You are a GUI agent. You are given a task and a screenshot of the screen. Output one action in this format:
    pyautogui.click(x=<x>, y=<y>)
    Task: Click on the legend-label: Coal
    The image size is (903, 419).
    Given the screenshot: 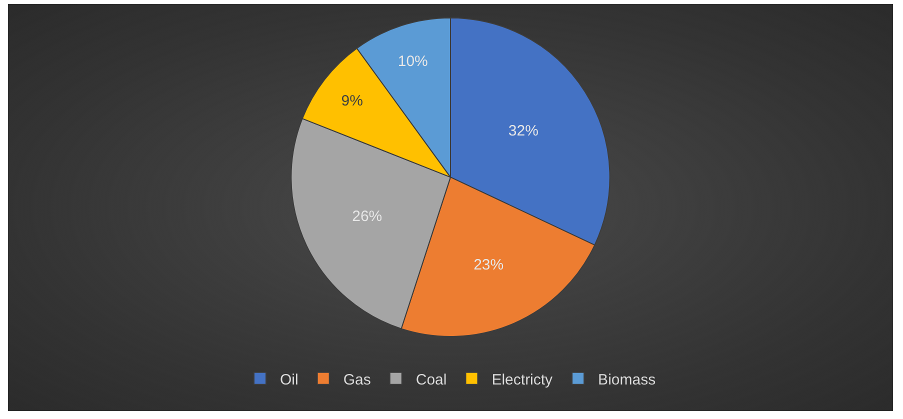 What is the action you would take?
    pyautogui.click(x=431, y=379)
    